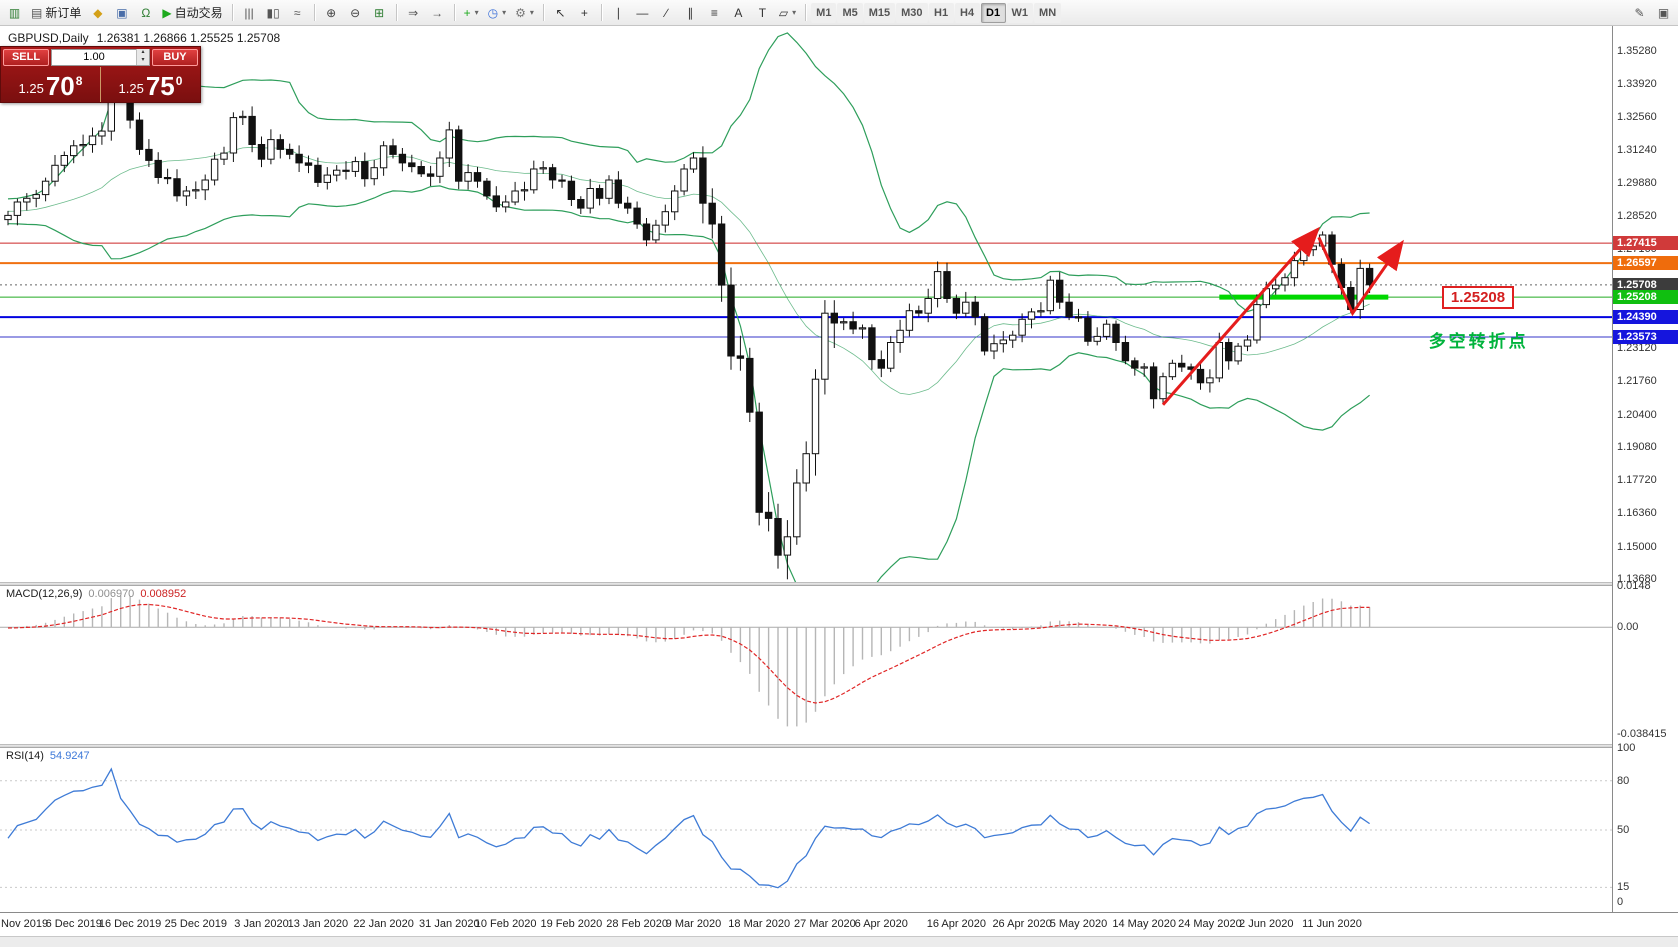  Describe the element at coordinates (1332, 924) in the screenshot. I see `date-label: 11 Jun 2020` at that location.